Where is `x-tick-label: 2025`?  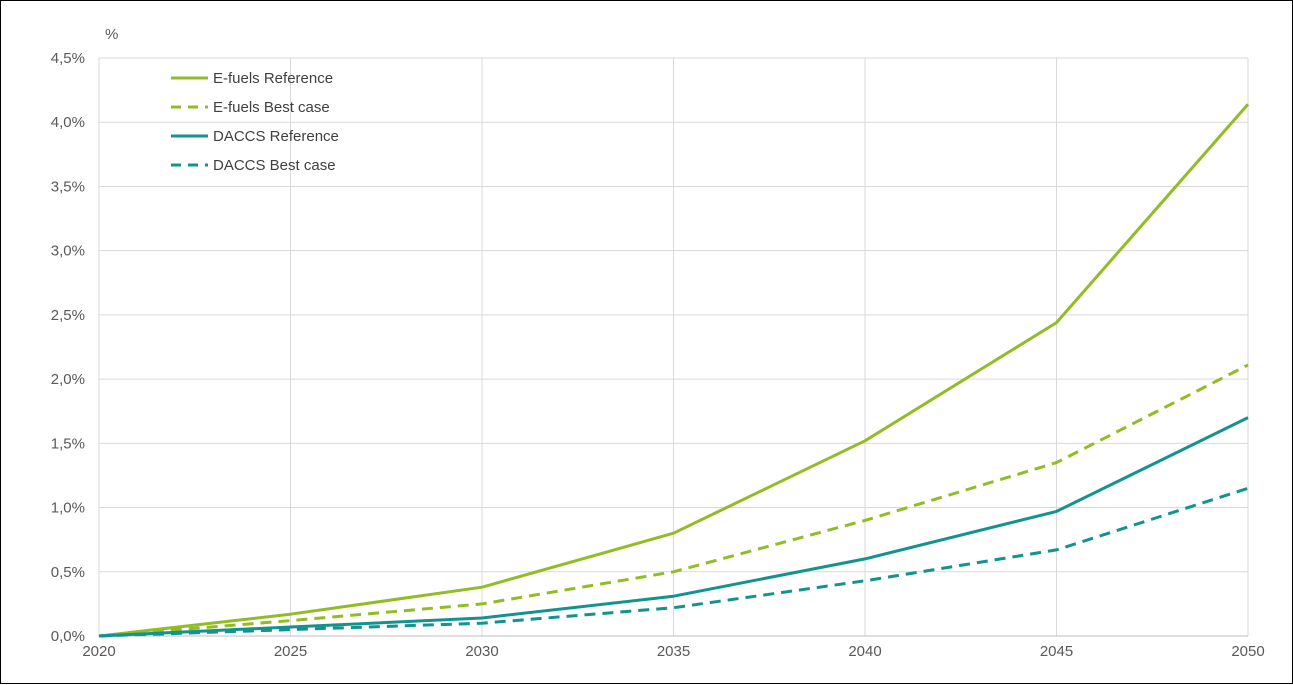 x-tick-label: 2025 is located at coordinates (290, 651).